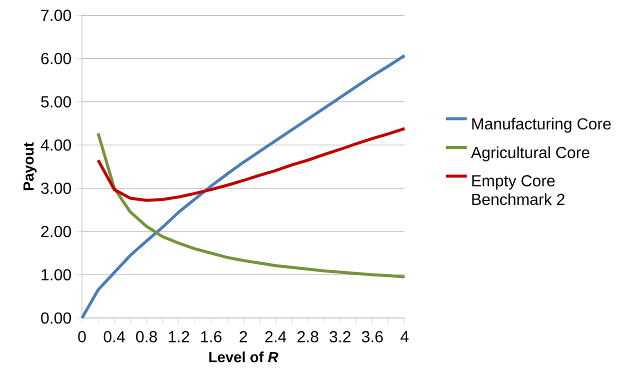 The height and width of the screenshot is (377, 640). Describe the element at coordinates (340, 336) in the screenshot. I see `x-tick-label: 3.2` at that location.